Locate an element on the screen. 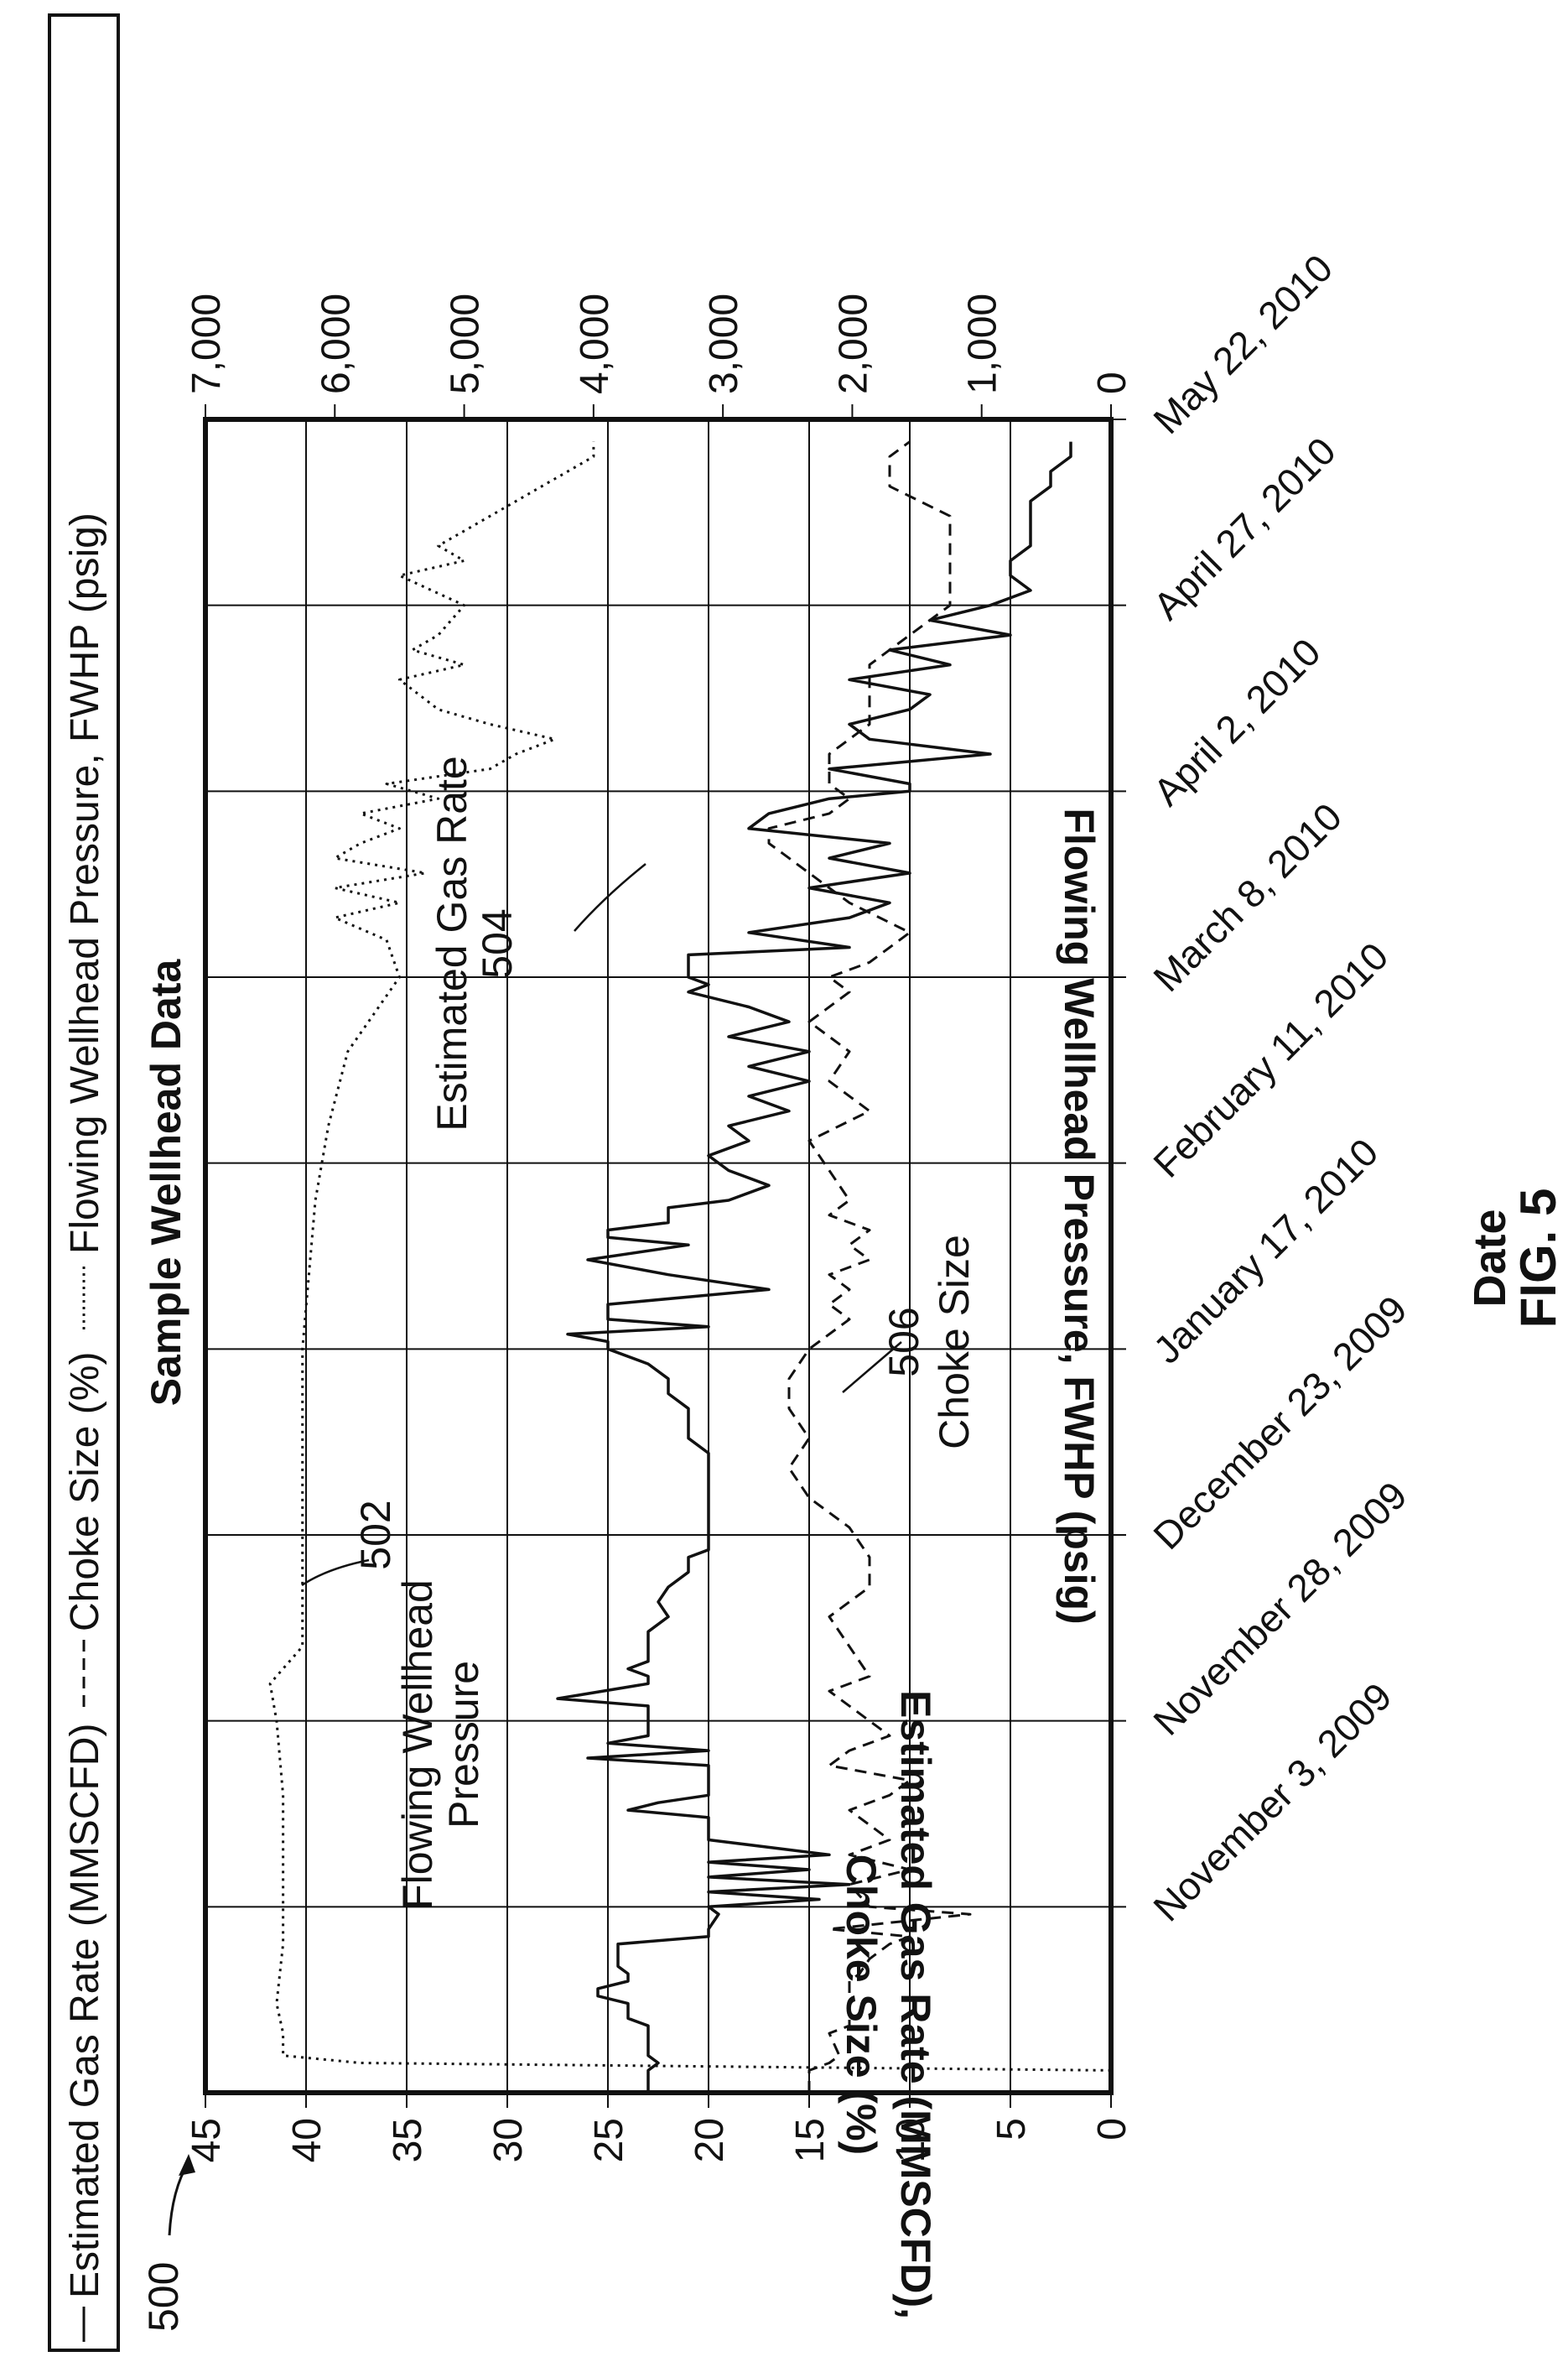 This screenshot has height=2367, width=1568. annotation-choke-text: Choke Size is located at coordinates (954, 1342).